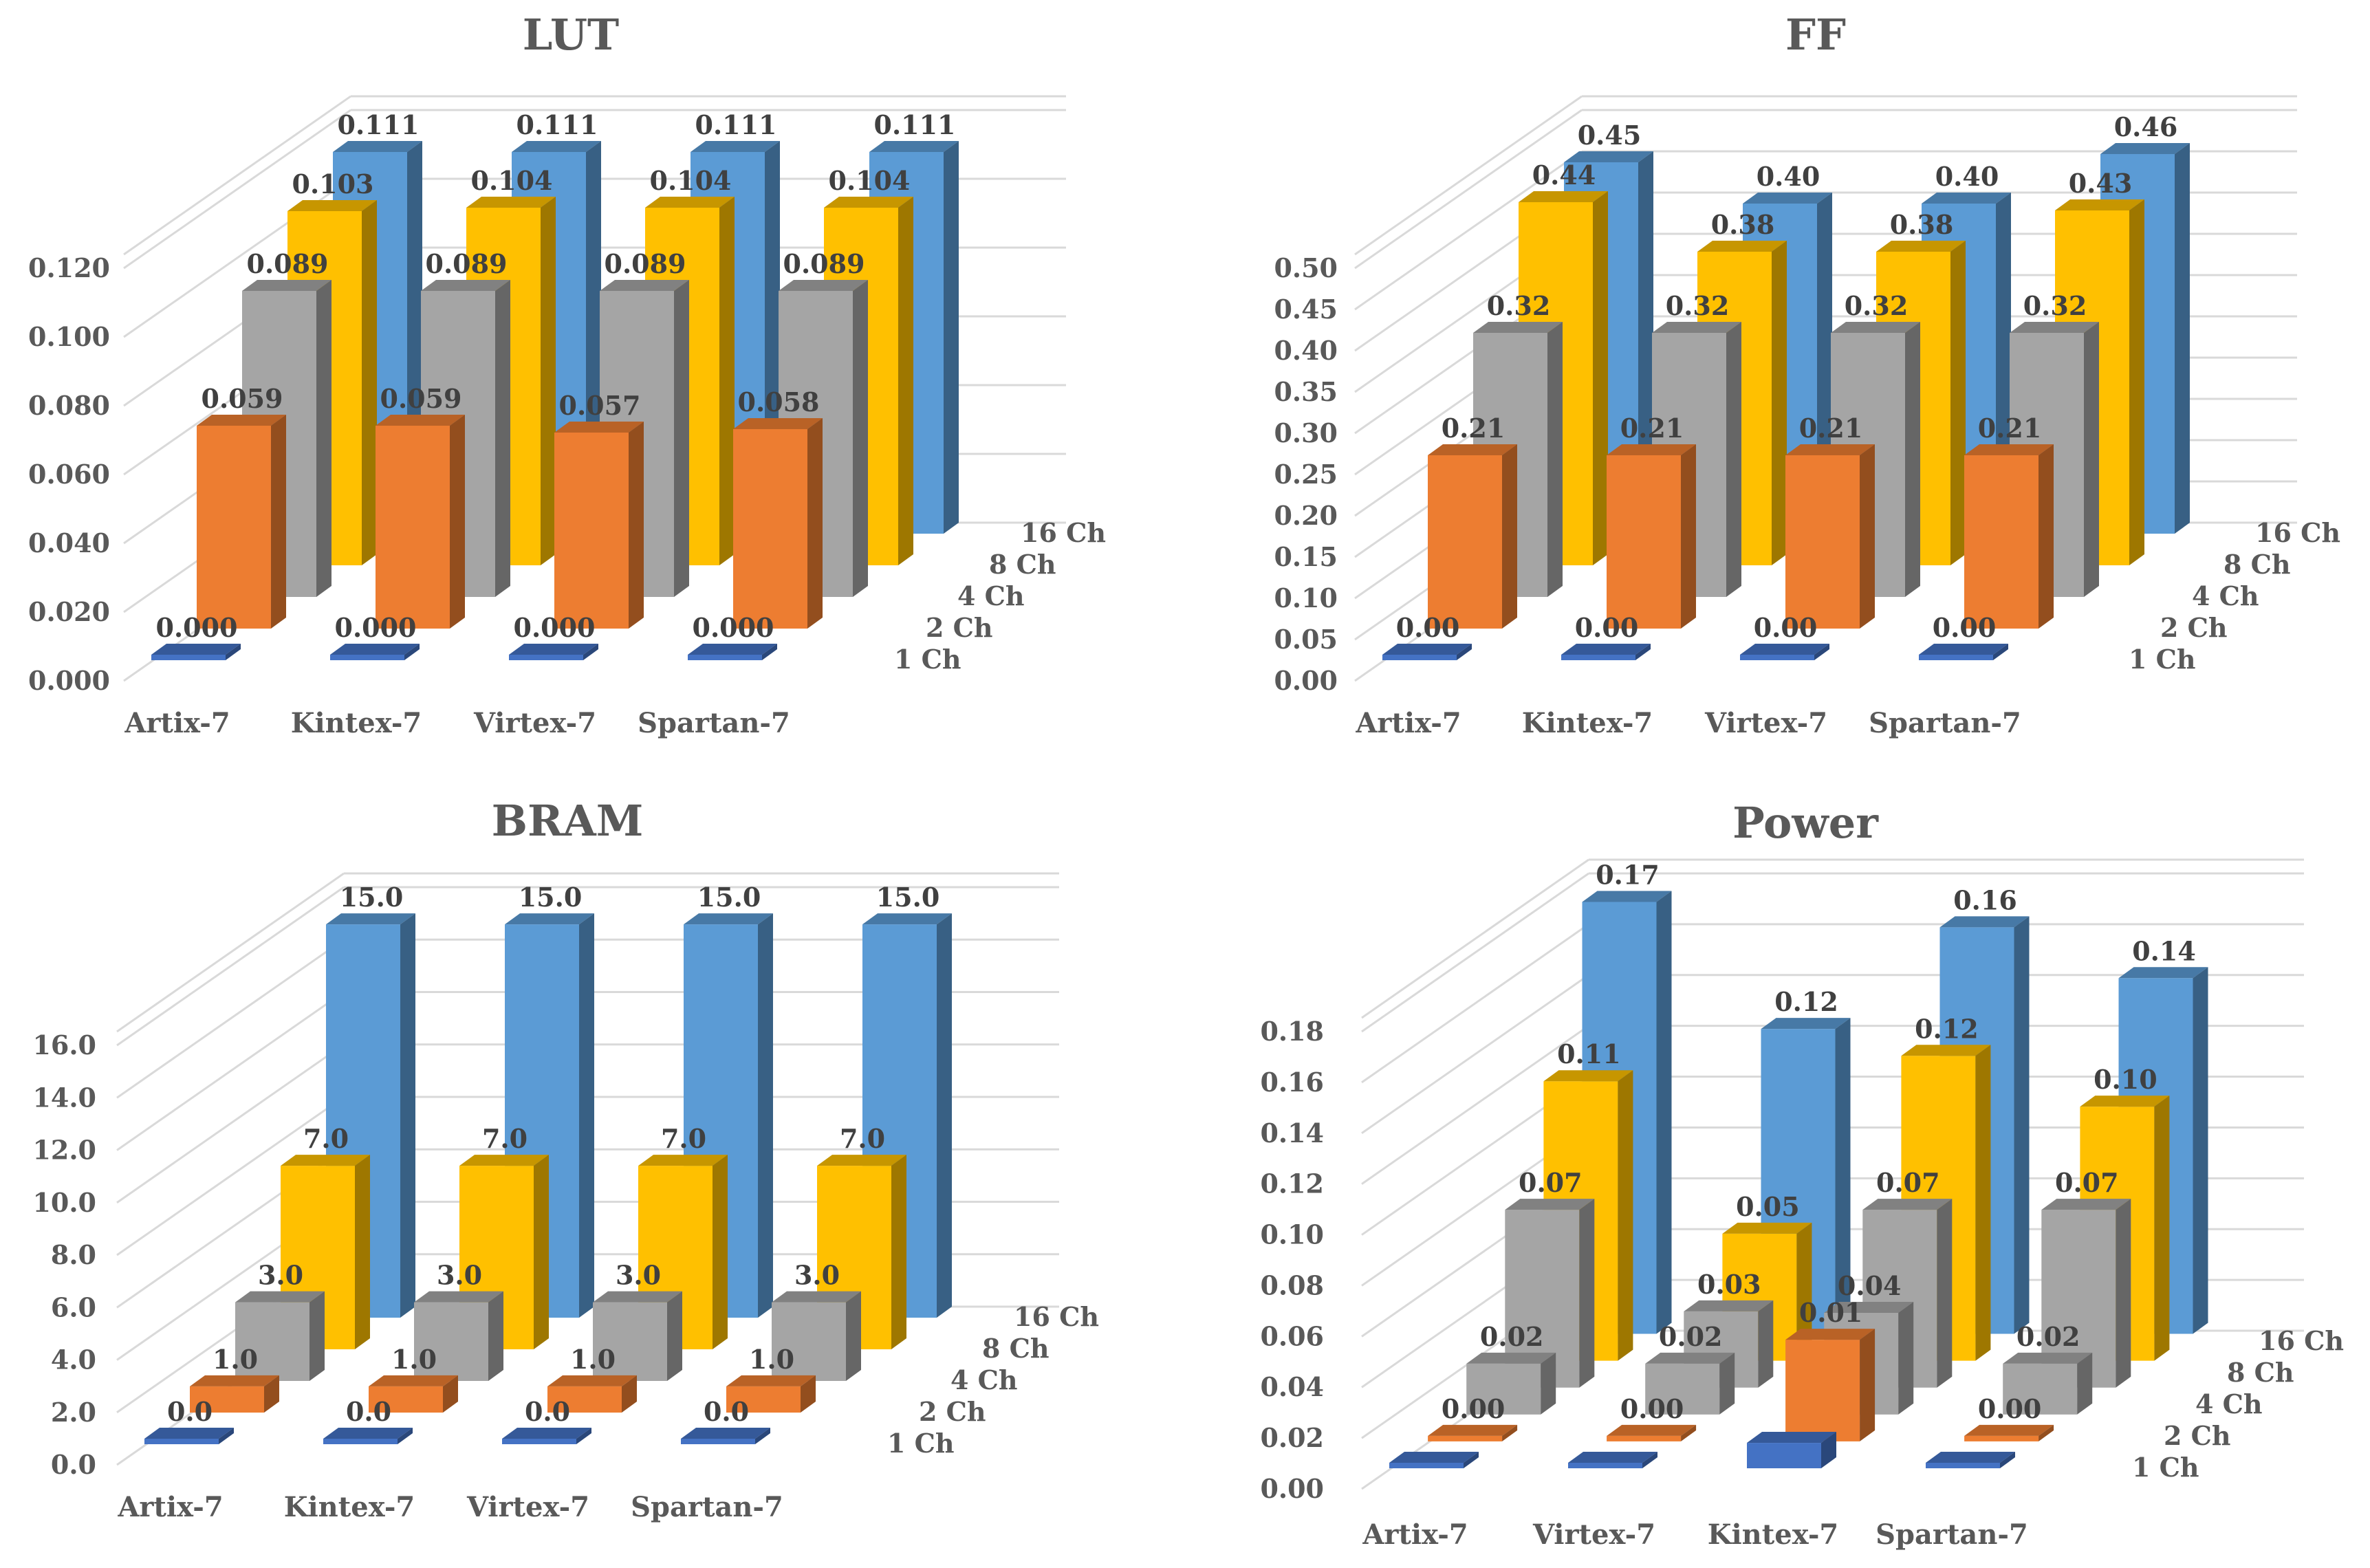  I want to click on y-tick-label: 0.45, so click(1306, 309).